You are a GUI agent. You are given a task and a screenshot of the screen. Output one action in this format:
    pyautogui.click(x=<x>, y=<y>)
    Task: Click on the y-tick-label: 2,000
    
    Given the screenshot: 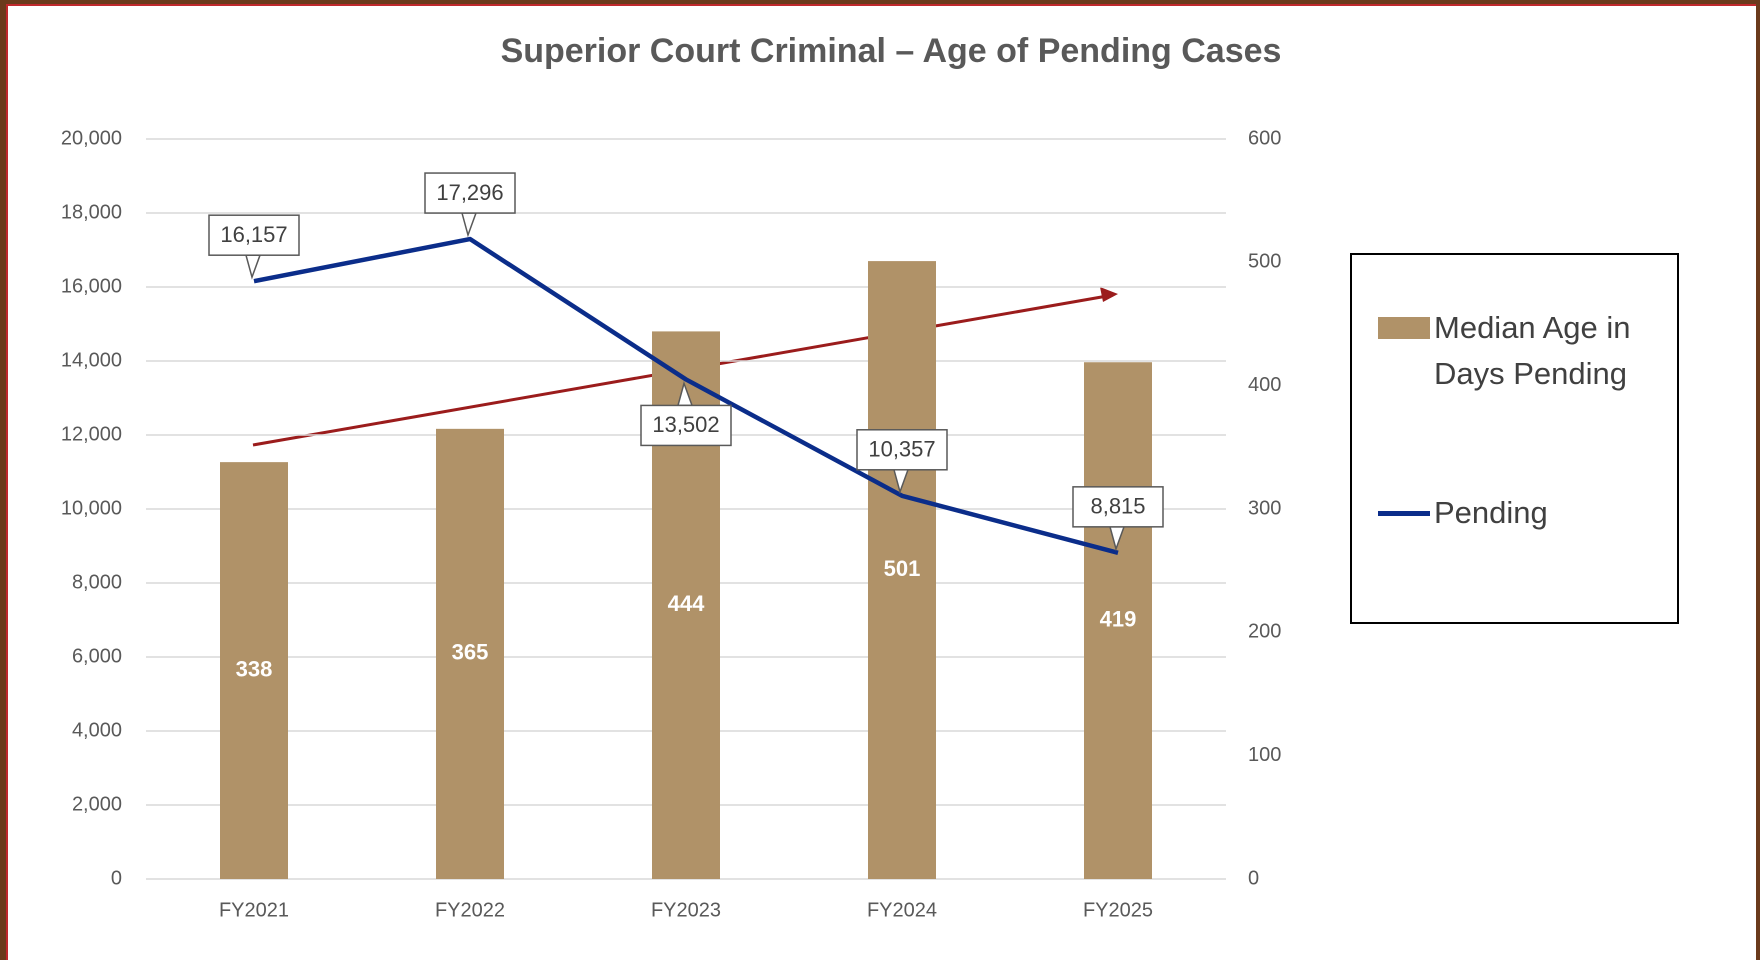 What is the action you would take?
    pyautogui.click(x=97, y=804)
    